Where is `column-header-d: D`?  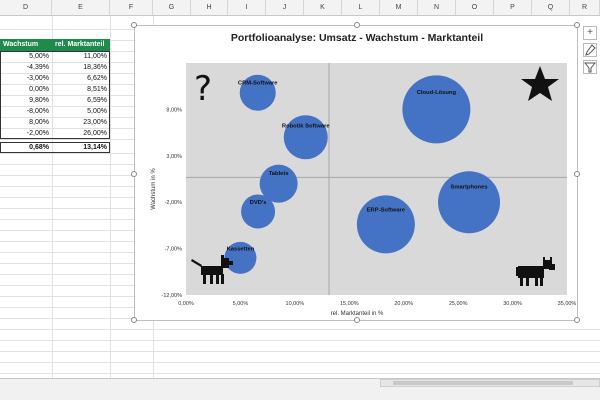
column-header-d: D is located at coordinates (26, 8).